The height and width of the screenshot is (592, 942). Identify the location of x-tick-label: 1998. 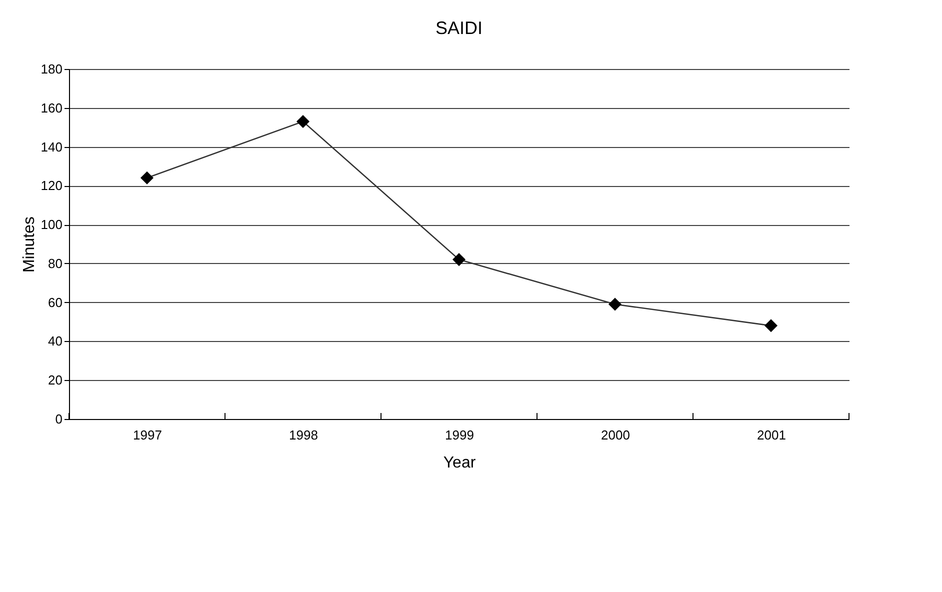
(303, 435).